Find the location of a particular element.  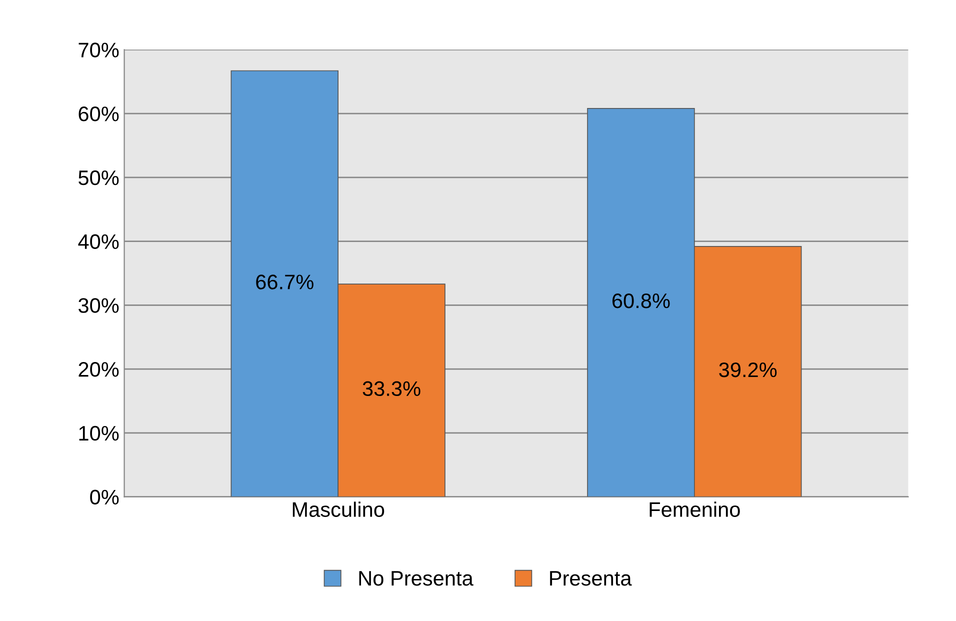

x-tick-label: Masculino is located at coordinates (338, 509).